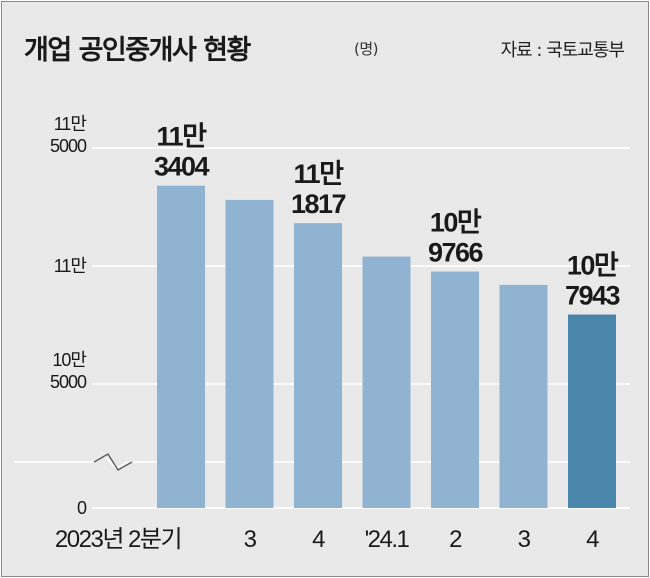  What do you see at coordinates (82, 508) in the screenshot?
I see `y-tick-label: 0` at bounding box center [82, 508].